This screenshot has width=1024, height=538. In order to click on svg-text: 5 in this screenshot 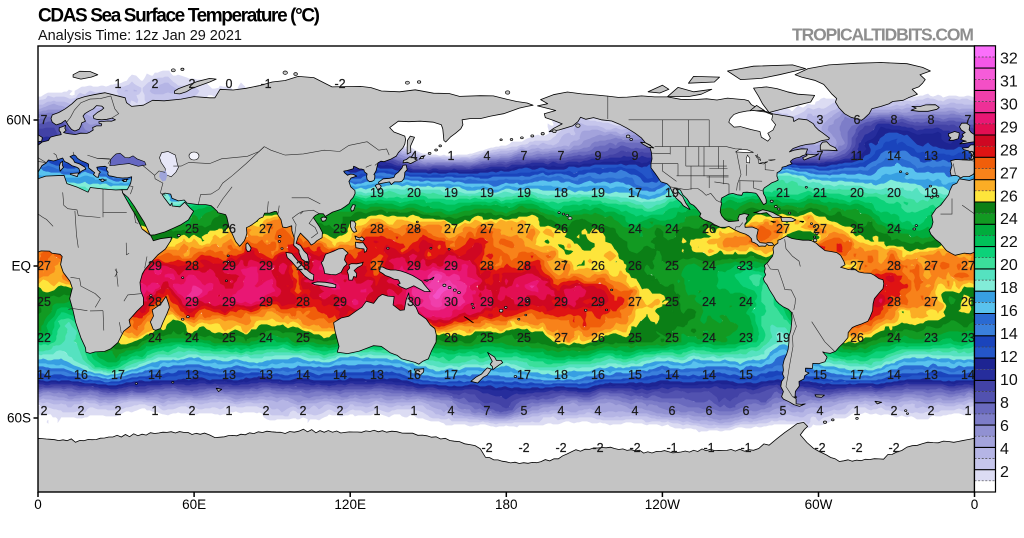, I will do `click(524, 411)`.